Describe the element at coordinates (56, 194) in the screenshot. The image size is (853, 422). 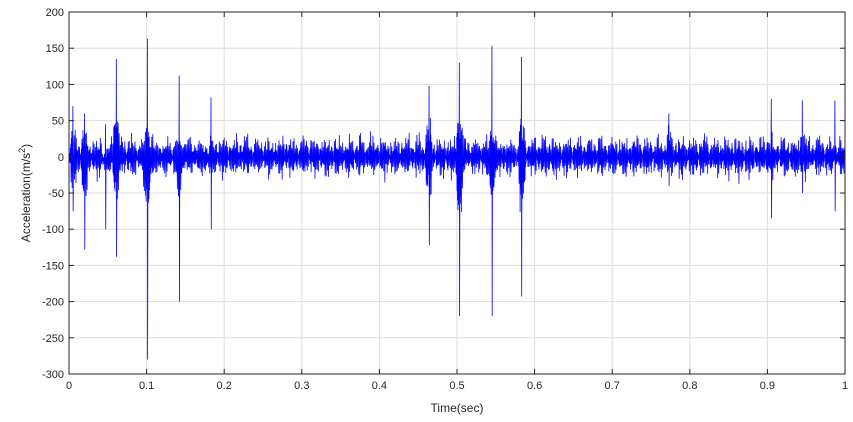
I see `y-tick-label: -50` at that location.